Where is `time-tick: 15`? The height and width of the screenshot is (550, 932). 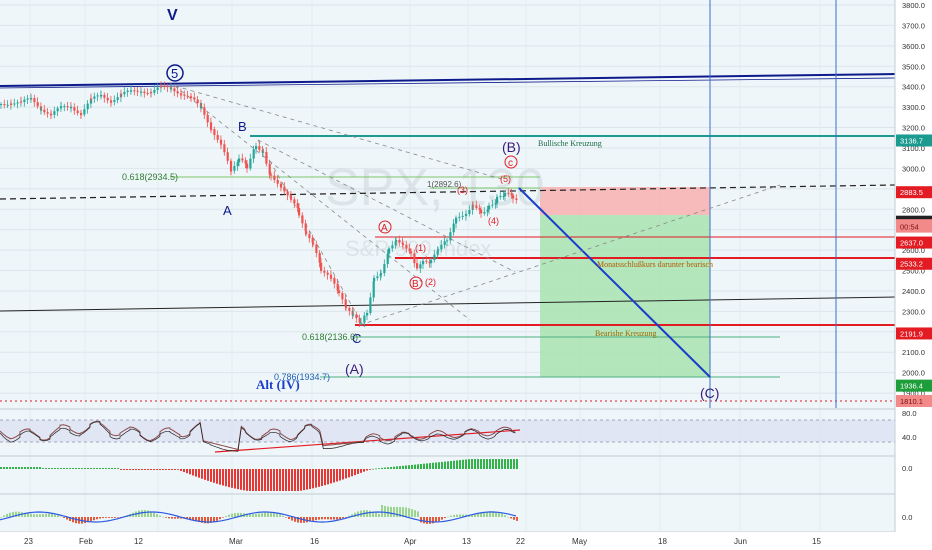 time-tick: 15 is located at coordinates (816, 541).